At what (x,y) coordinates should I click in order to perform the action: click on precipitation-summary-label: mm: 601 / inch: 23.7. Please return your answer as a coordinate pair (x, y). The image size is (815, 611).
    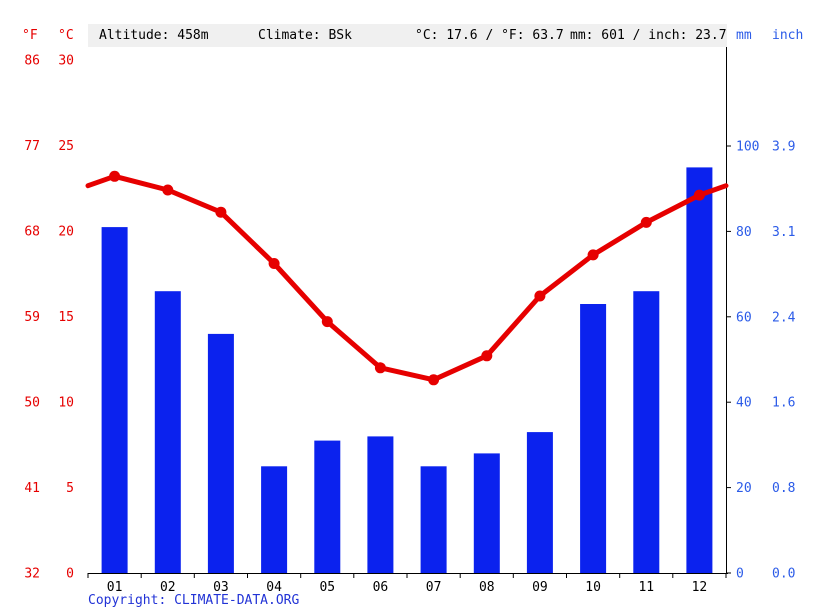
    Looking at the image, I should click on (648, 35).